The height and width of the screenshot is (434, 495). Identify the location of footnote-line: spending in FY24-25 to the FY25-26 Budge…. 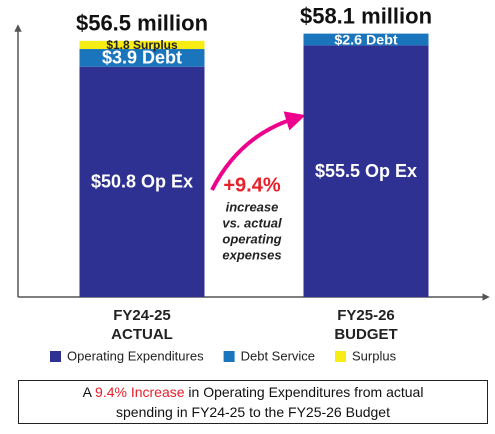
(253, 412).